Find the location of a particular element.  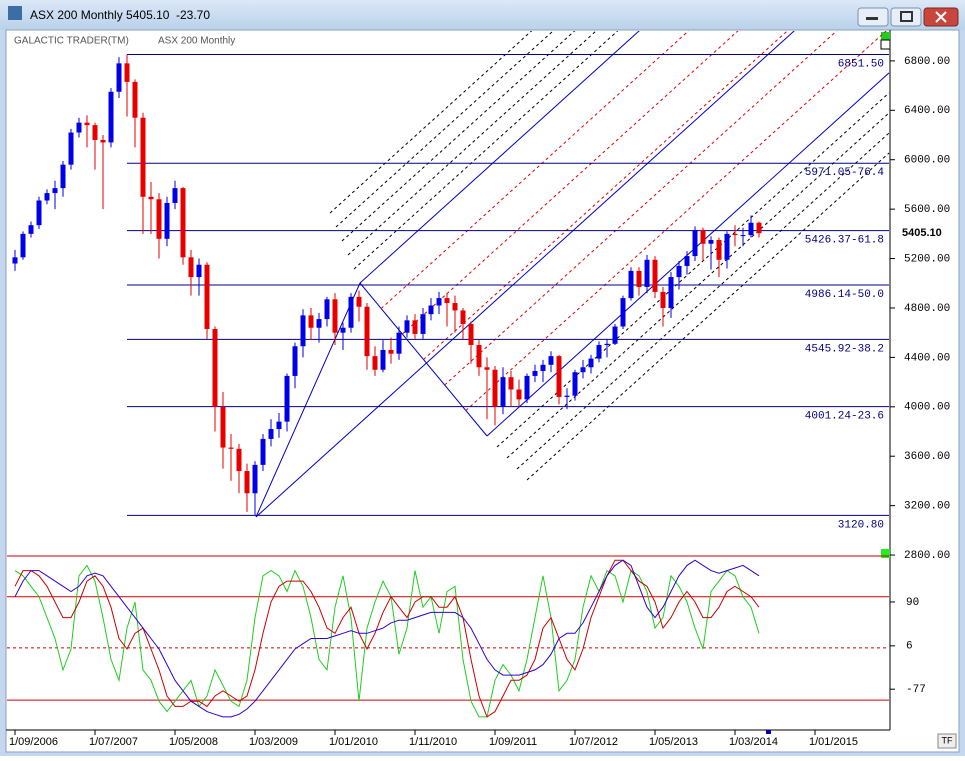

app-icon is located at coordinates (15, 13).